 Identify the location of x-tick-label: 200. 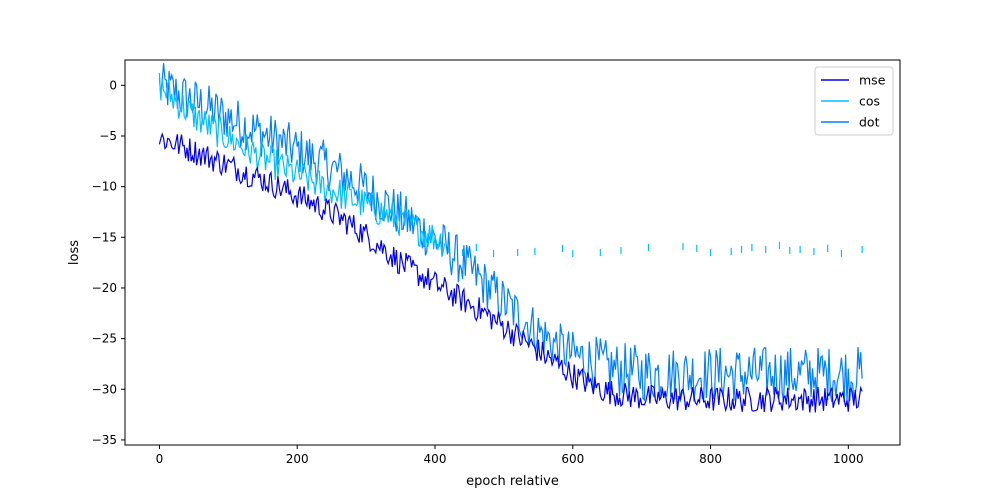
(297, 459).